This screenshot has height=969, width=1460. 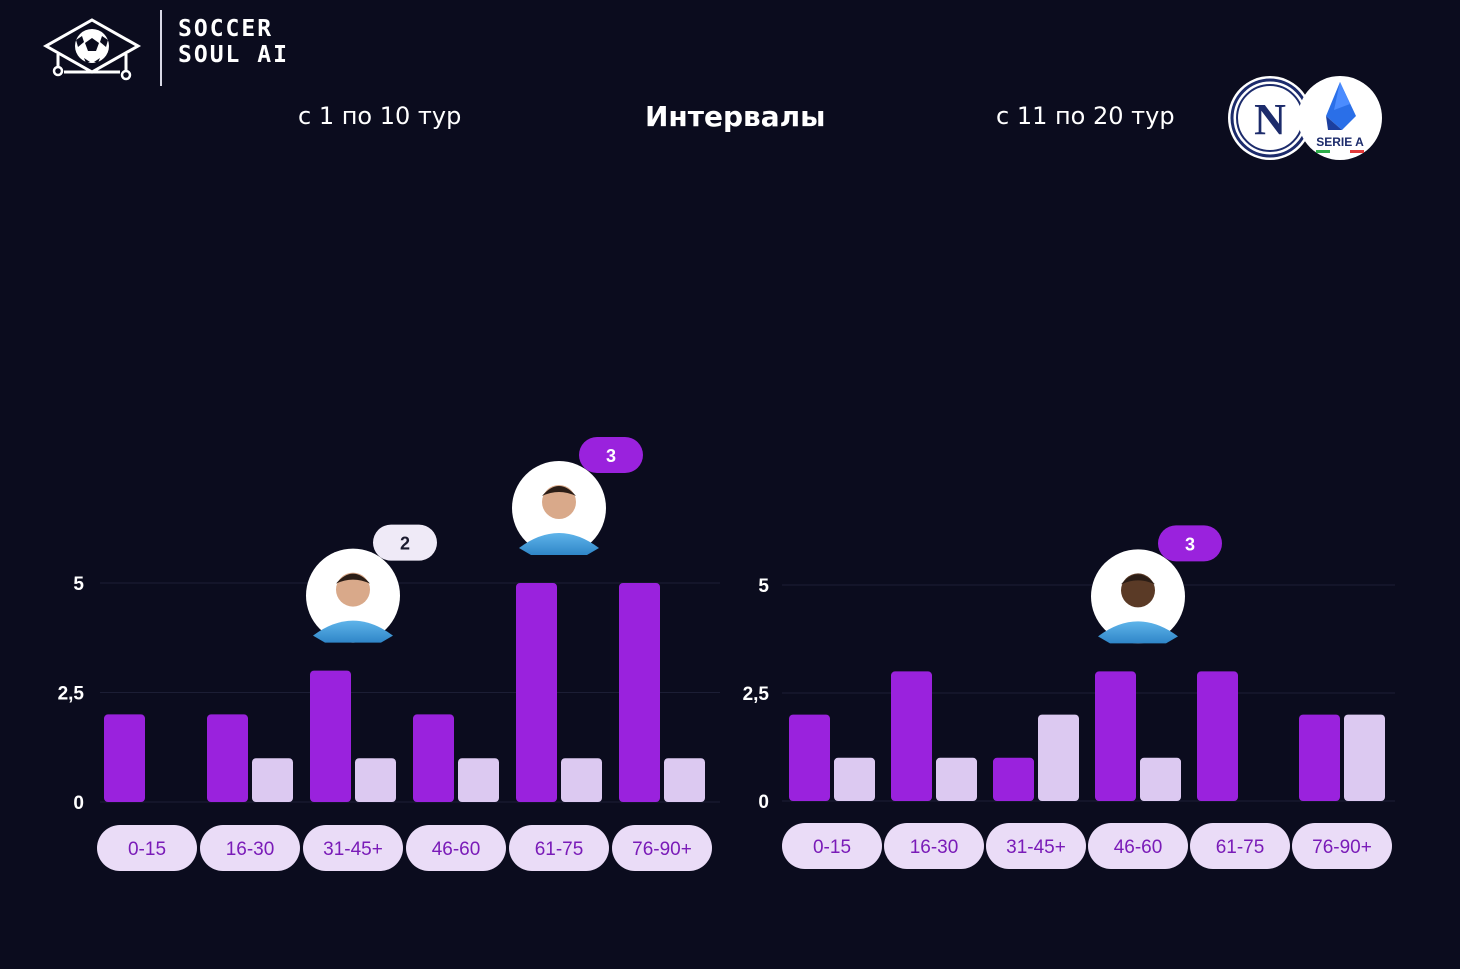 What do you see at coordinates (1085, 116) in the screenshot?
I see `period-label-right: с 11 по 20 тур` at bounding box center [1085, 116].